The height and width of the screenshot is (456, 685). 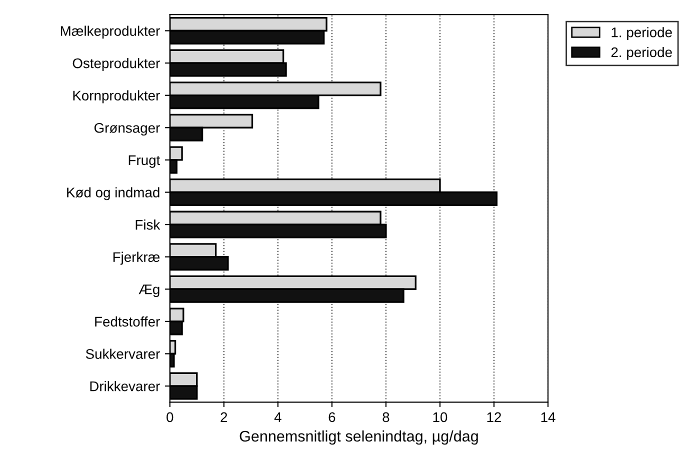 I want to click on legend-label: 2. periode, so click(x=641, y=53).